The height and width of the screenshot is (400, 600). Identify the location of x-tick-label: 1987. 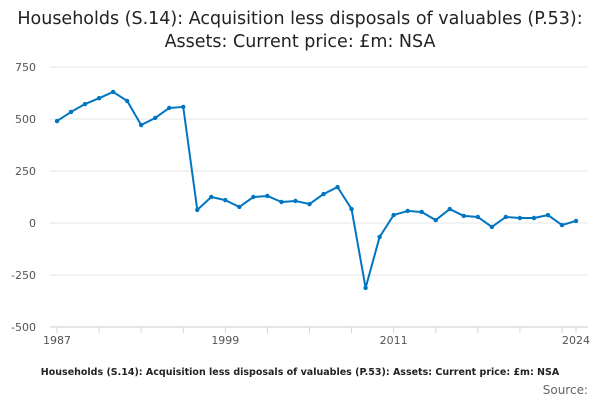
(57, 340).